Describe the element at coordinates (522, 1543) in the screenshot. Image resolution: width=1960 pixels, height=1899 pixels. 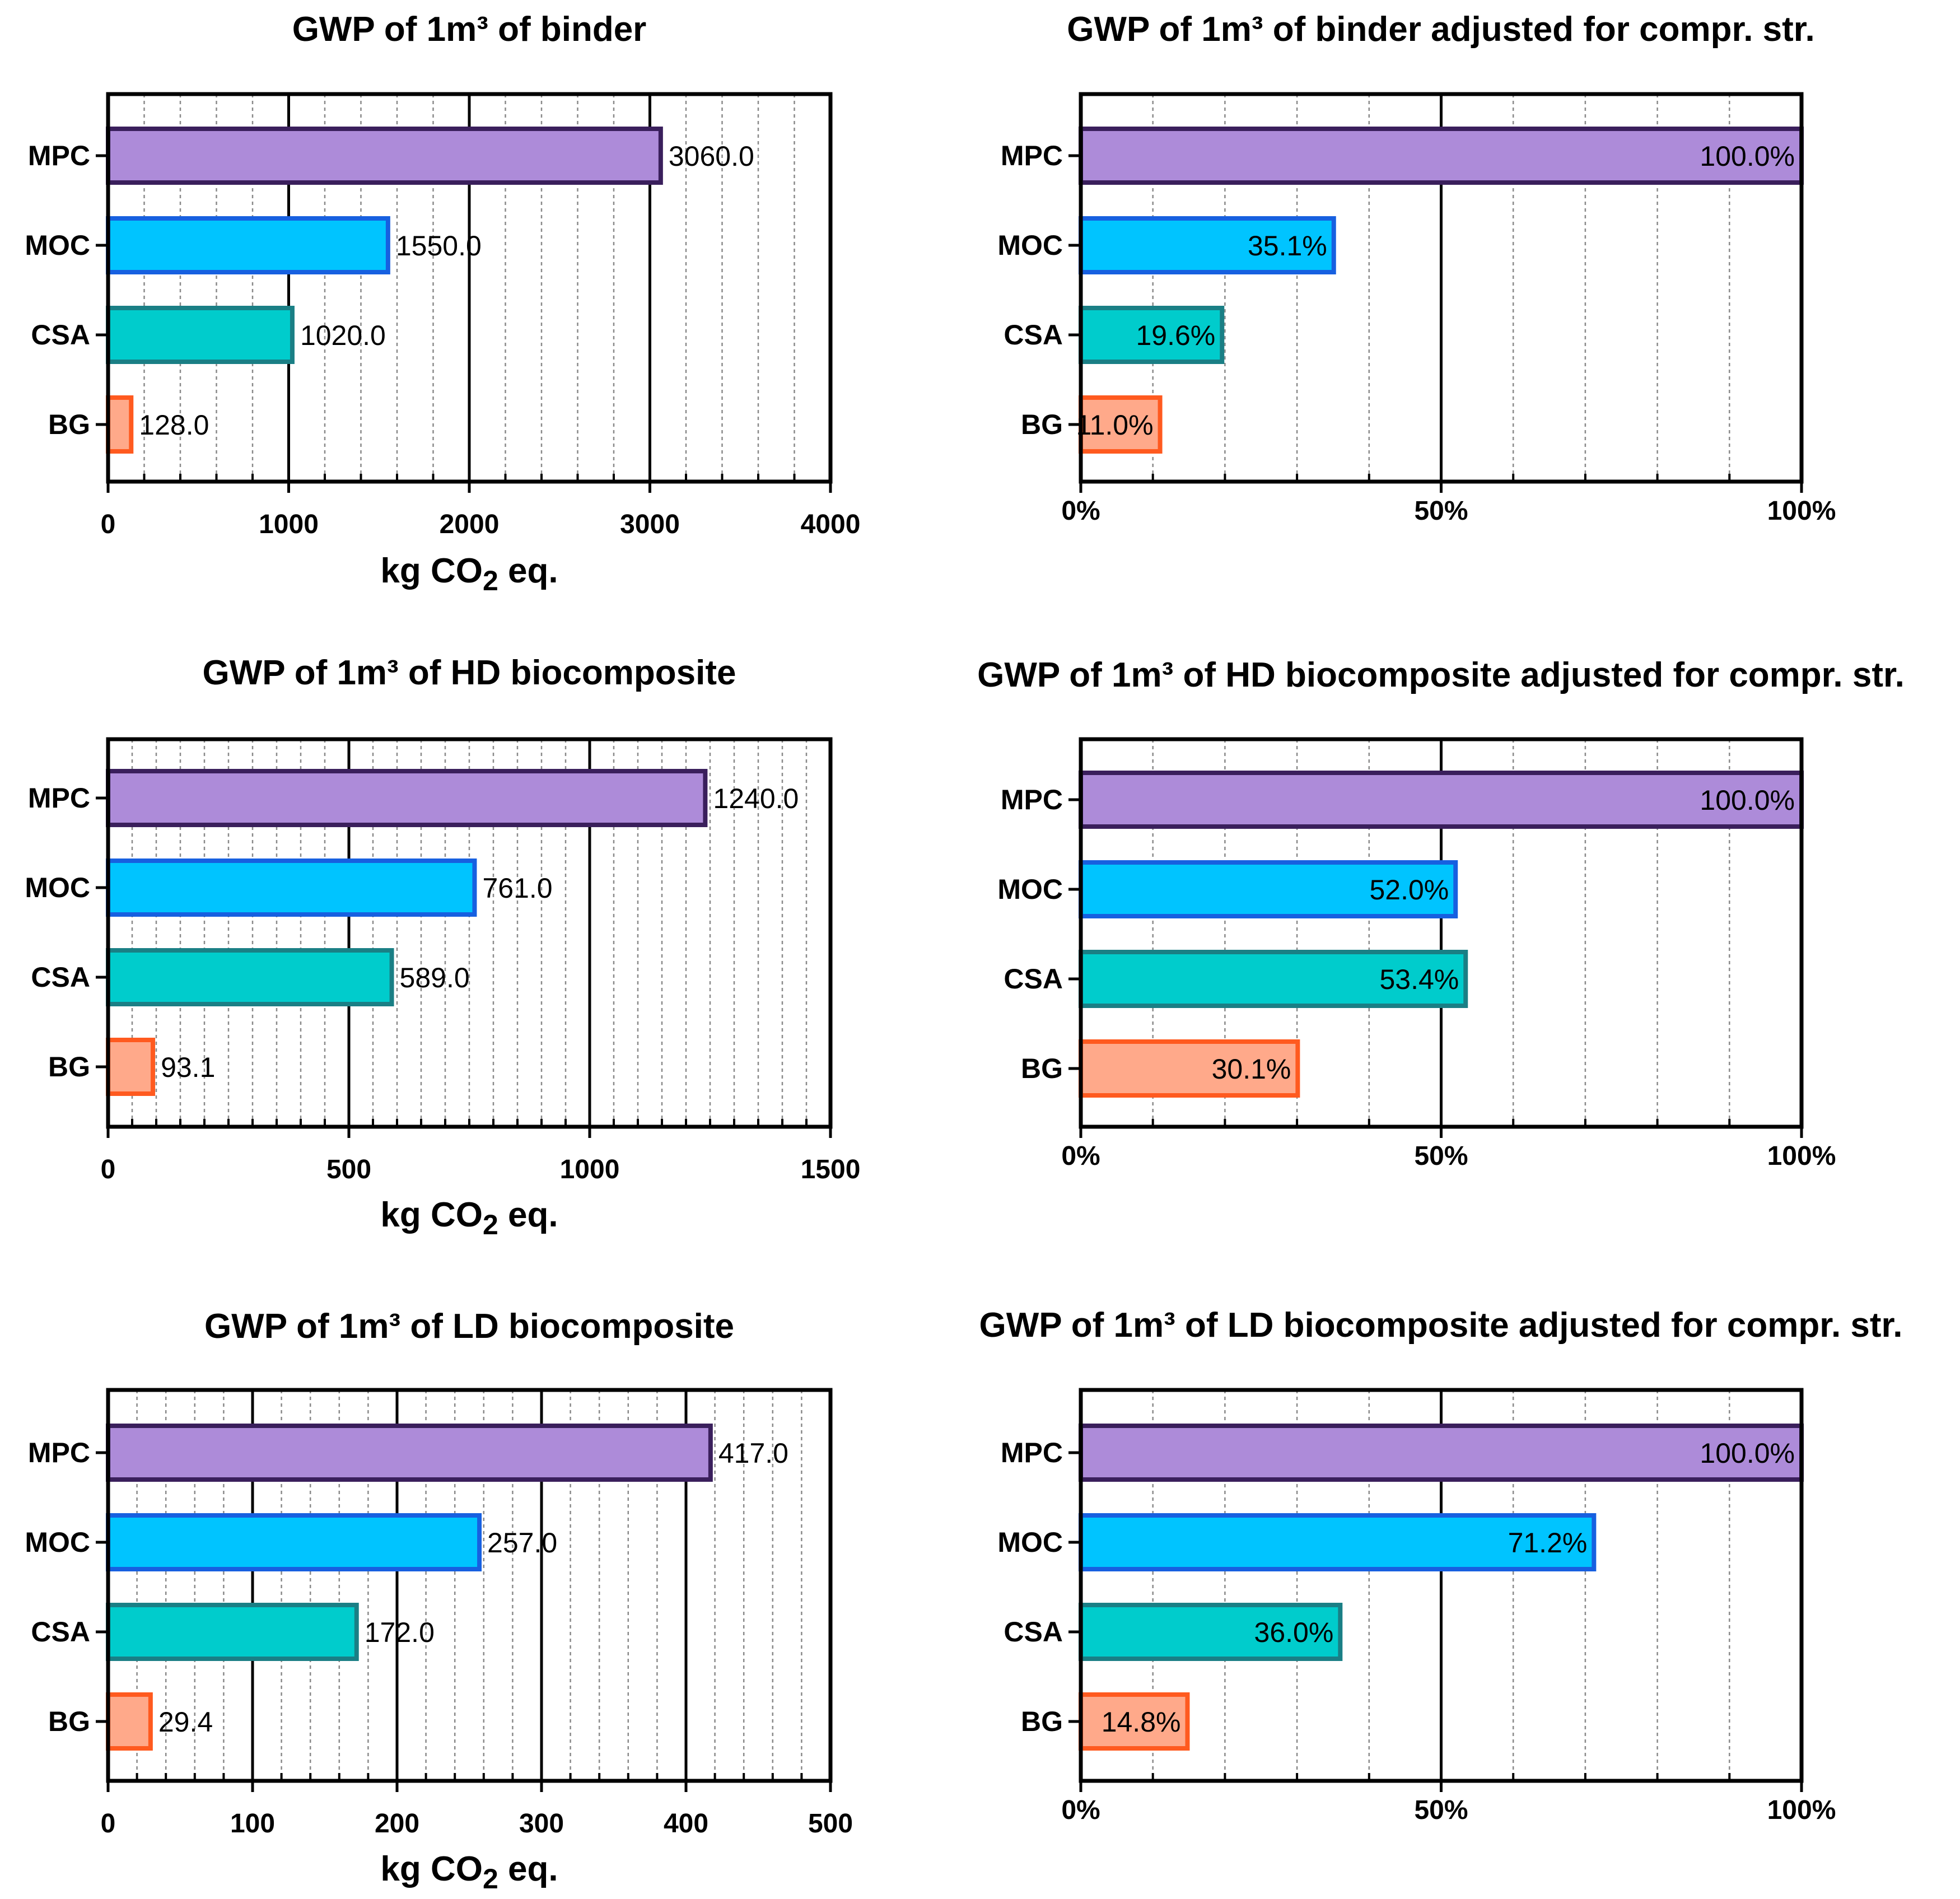
I see `data-label: 257.0` at that location.